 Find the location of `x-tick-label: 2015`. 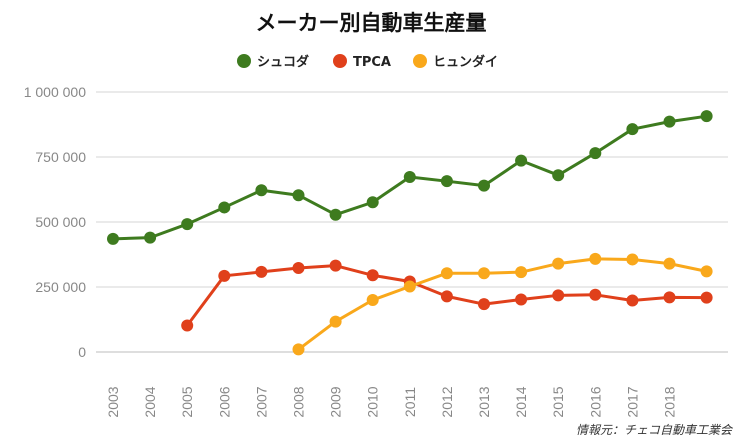

x-tick-label: 2015 is located at coordinates (558, 401).